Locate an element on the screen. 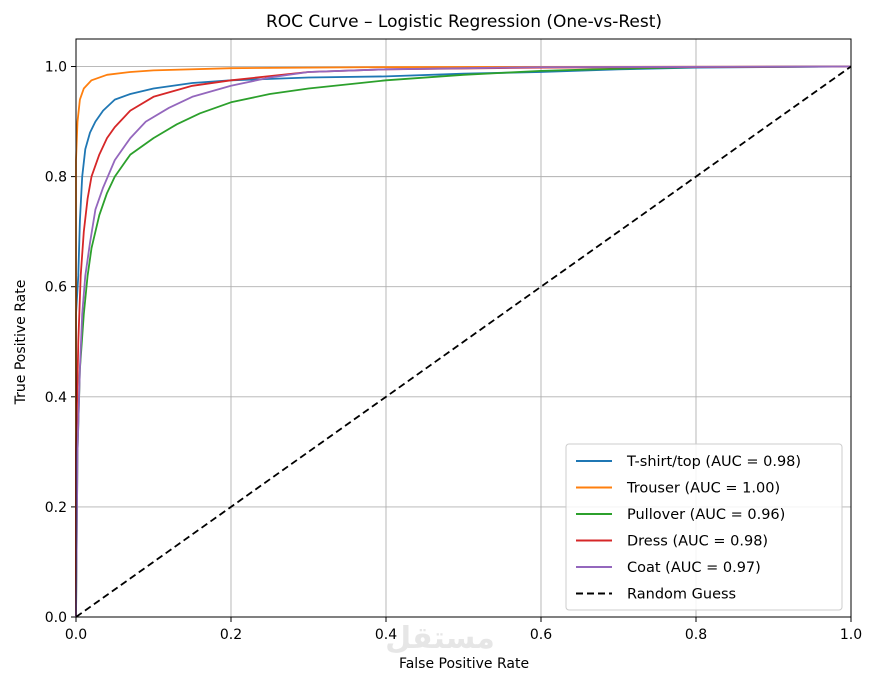 The image size is (877, 683). legend-label-3: Dress (AUC = 0.98) is located at coordinates (697, 542).